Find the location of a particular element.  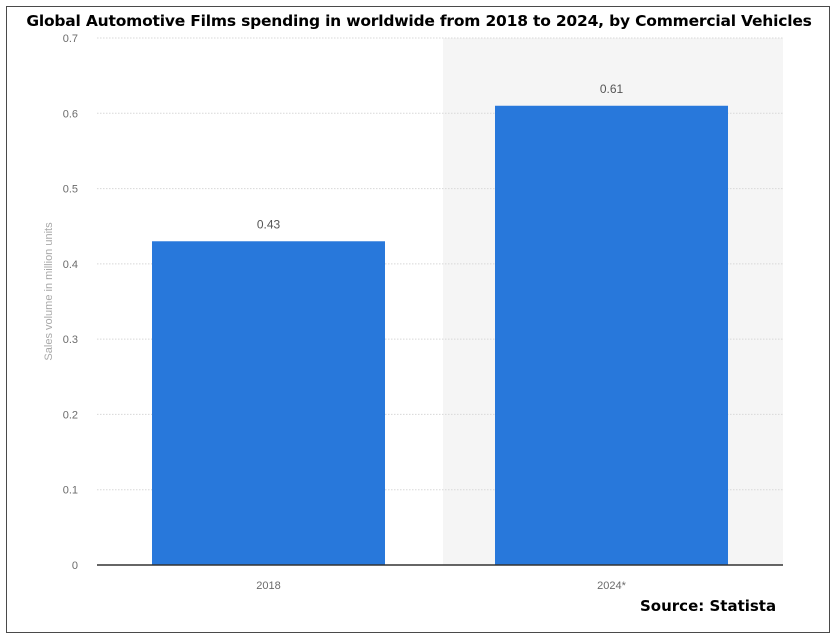

source-note: Source: Statista is located at coordinates (708, 606).